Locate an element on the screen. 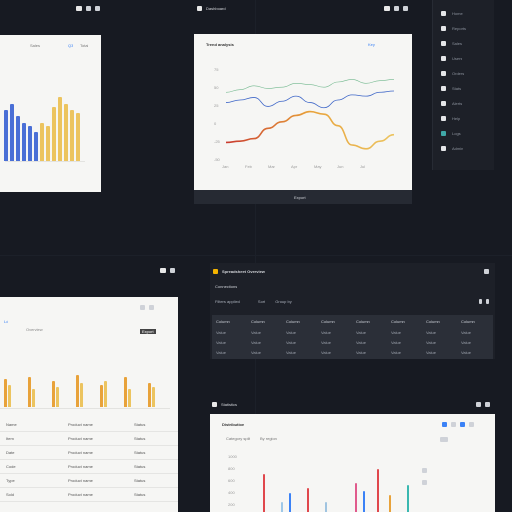 The width and height of the screenshot is (512, 512). side-list-item: Admin is located at coordinates (452, 148).